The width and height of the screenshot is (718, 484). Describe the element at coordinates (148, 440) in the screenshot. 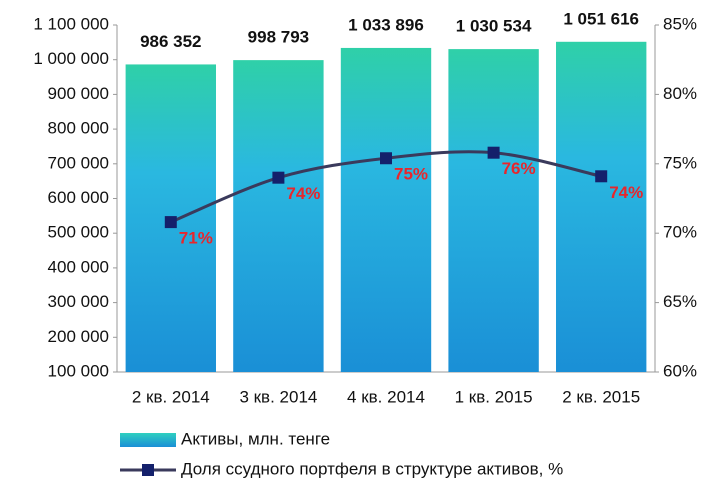

I see `legend-swatch` at that location.